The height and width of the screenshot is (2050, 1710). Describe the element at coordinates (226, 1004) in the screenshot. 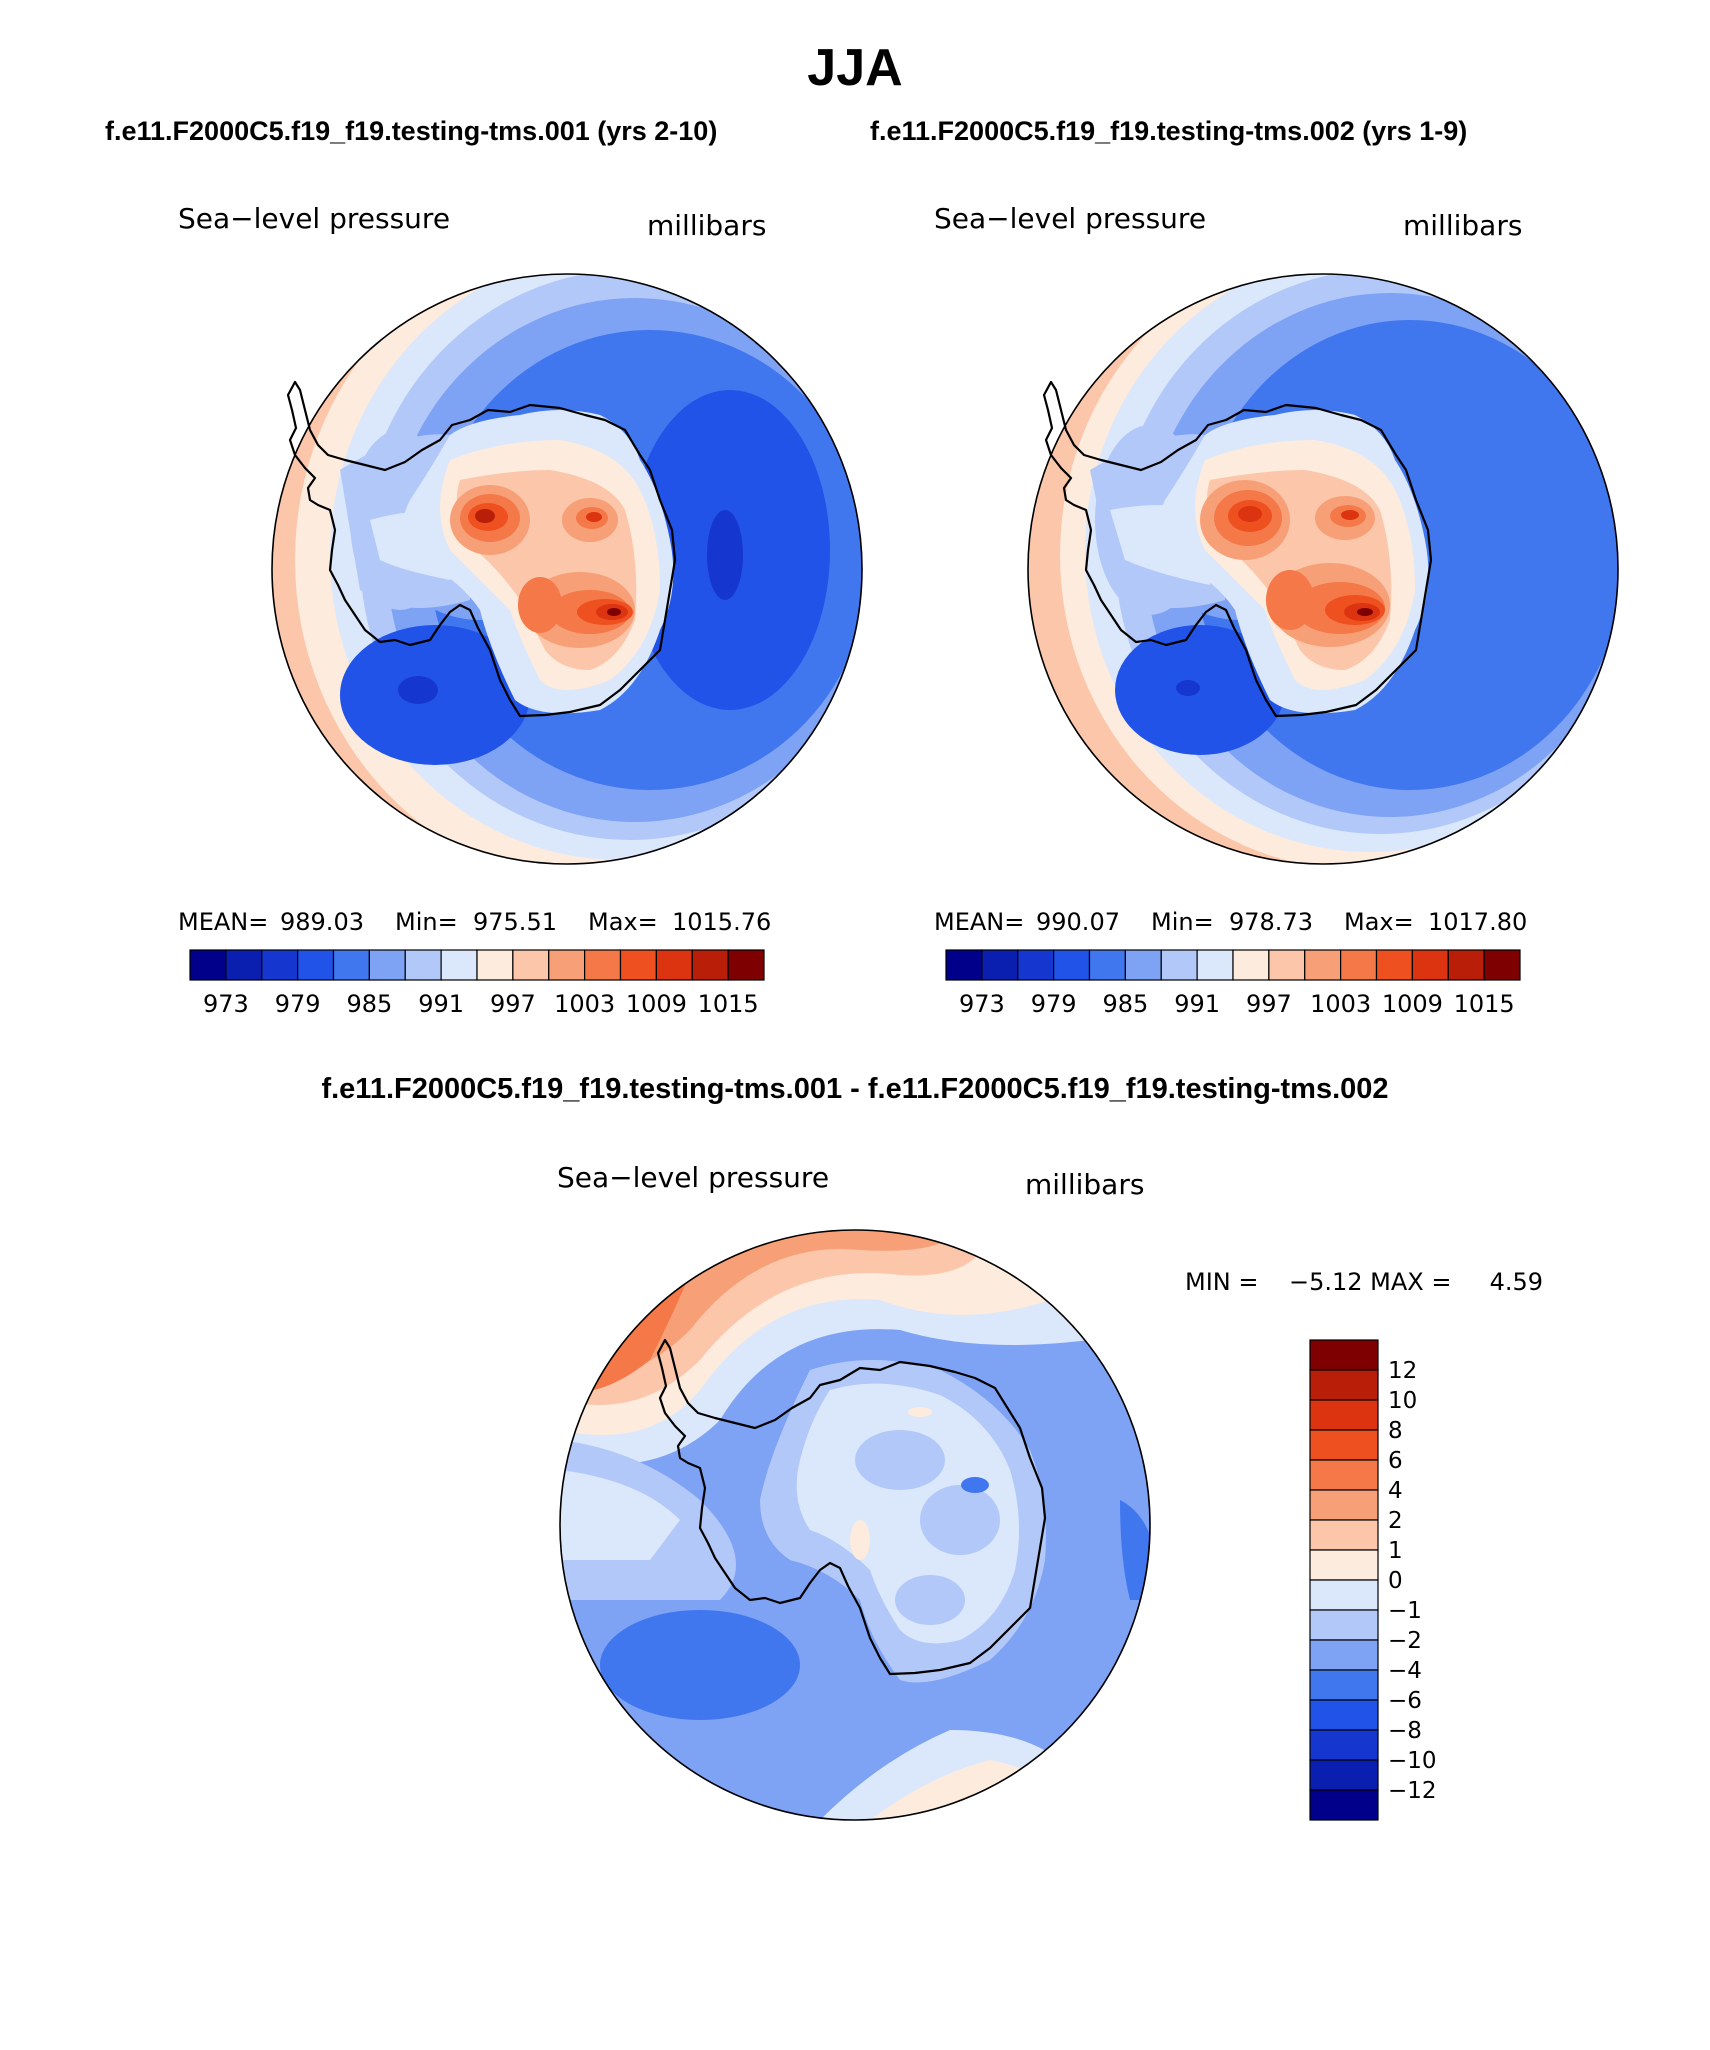

I see `colorbar-a-tick-label: 973` at that location.